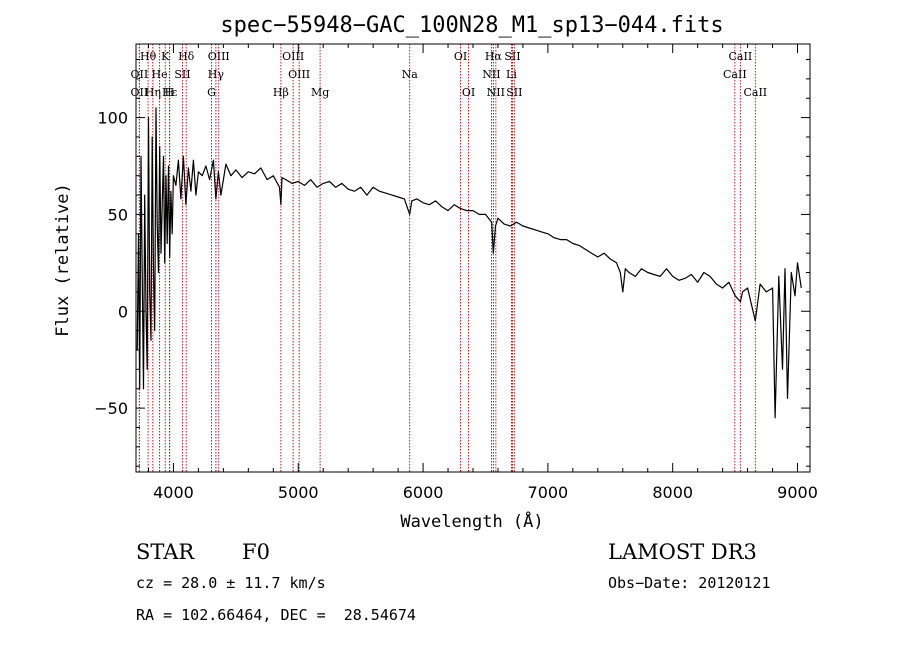 The height and width of the screenshot is (649, 900). What do you see at coordinates (511, 74) in the screenshot?
I see `spectral-line-label: Li` at bounding box center [511, 74].